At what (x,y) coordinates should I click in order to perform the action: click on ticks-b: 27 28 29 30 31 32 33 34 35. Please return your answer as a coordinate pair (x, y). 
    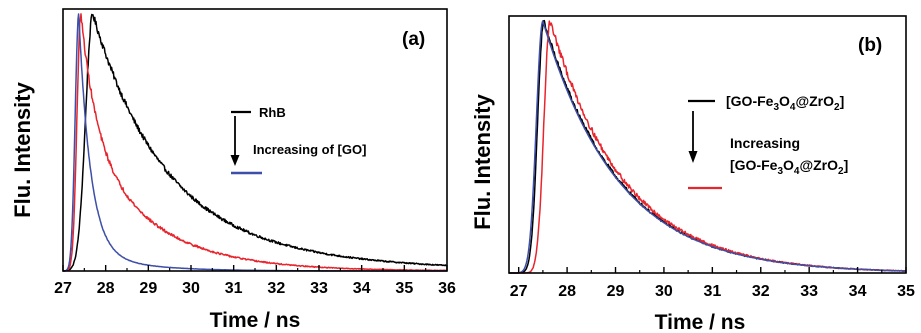
    Looking at the image, I should click on (712, 283).